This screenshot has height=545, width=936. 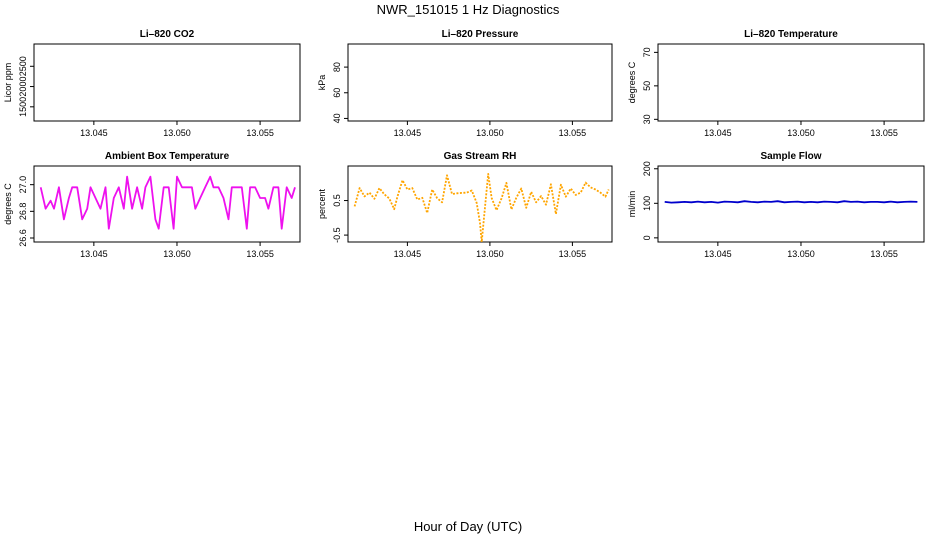 What do you see at coordinates (791, 34) in the screenshot?
I see `panel-title: Li–820 Temperature` at bounding box center [791, 34].